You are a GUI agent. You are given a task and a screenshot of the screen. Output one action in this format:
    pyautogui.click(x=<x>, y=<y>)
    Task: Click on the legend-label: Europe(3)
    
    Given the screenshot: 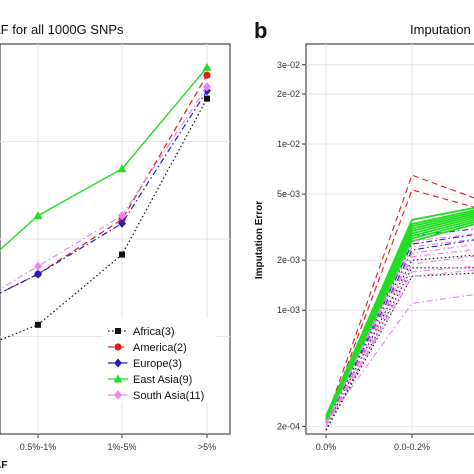 What is the action you would take?
    pyautogui.click(x=157, y=364)
    